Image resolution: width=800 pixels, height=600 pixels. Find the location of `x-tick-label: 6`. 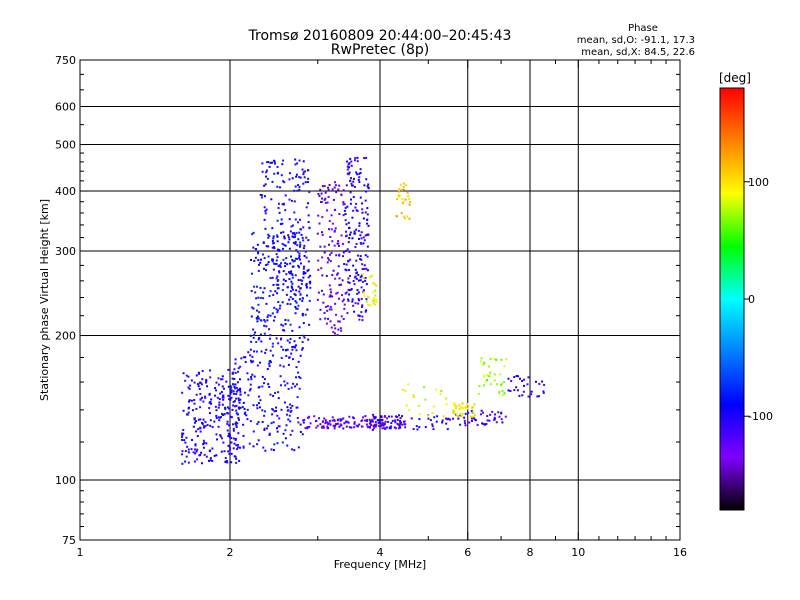

x-tick-label: 6 is located at coordinates (467, 552).